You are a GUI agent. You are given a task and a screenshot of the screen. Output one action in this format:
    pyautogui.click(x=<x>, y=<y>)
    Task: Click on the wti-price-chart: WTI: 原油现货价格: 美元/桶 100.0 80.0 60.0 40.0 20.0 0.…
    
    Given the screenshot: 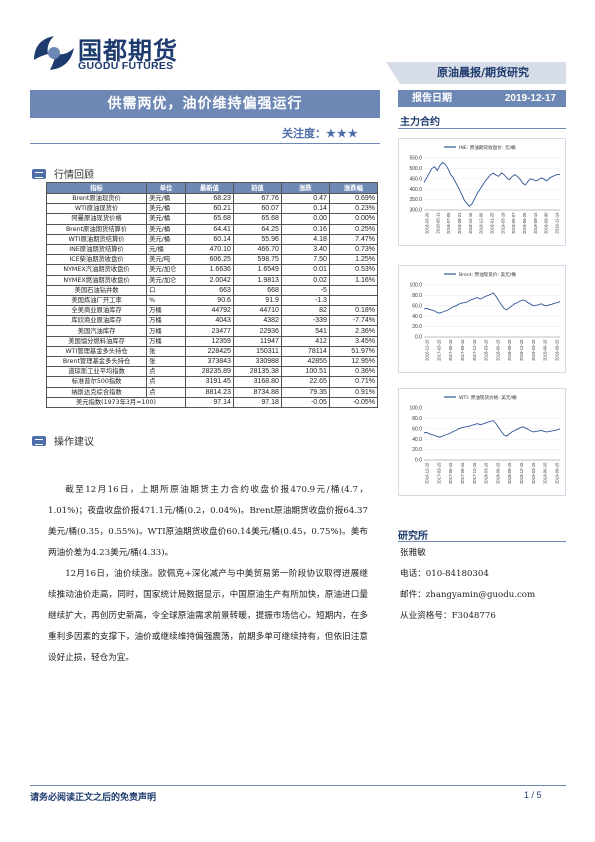 What is the action you would take?
    pyautogui.click(x=482, y=442)
    